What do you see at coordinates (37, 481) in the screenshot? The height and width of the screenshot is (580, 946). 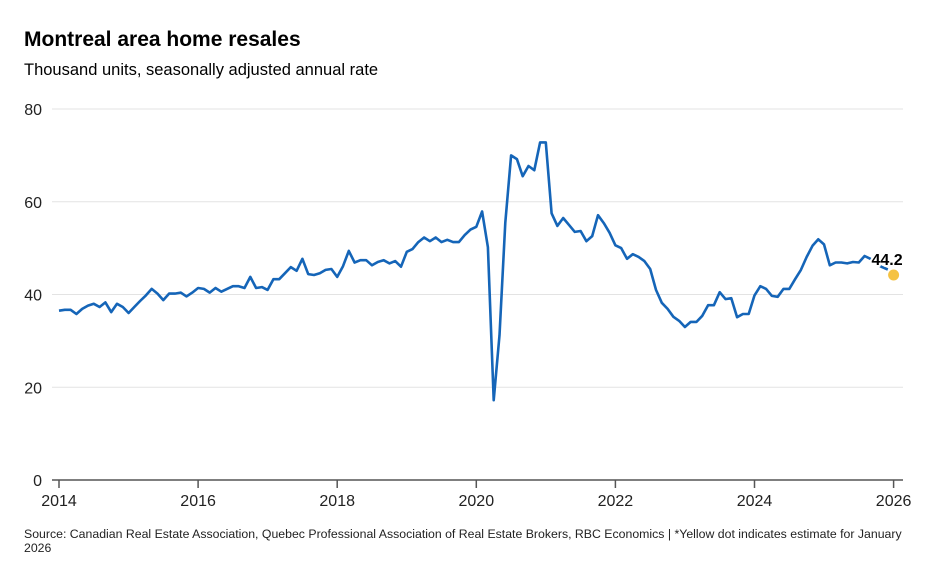 I see `y-tick-label: 0` at bounding box center [37, 481].